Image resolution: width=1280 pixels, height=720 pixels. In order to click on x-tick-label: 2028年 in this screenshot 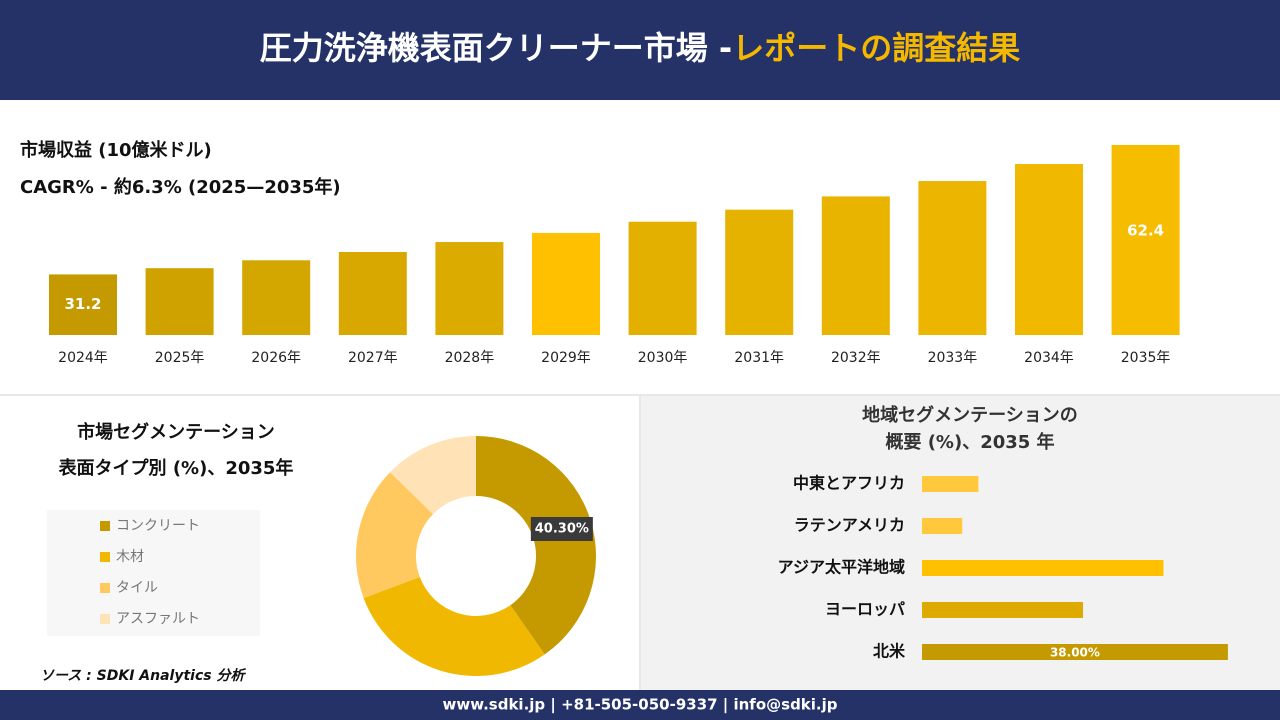, I will do `click(470, 358)`.